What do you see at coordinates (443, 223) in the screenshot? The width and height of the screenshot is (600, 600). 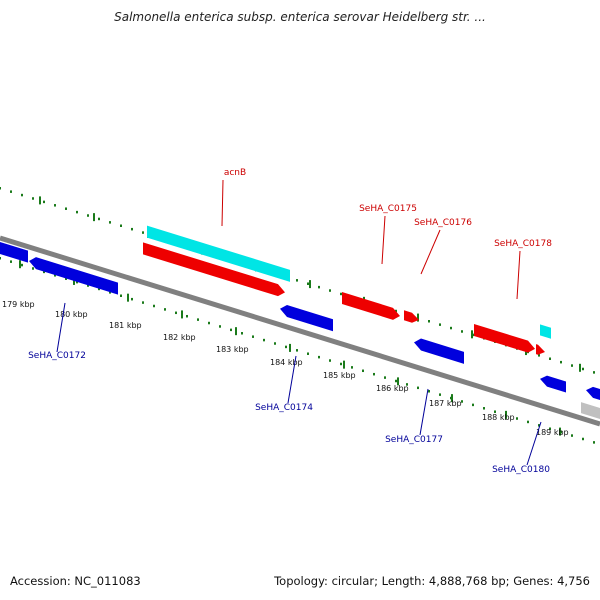 I see `gene-label: SeHA_C0176` at bounding box center [443, 223].